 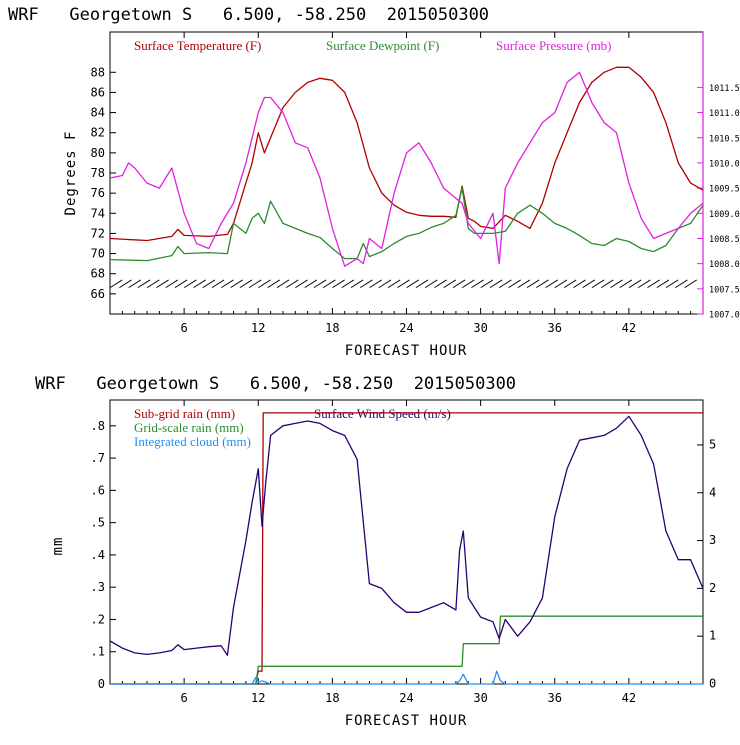 What do you see at coordinates (724, 190) in the screenshot?
I see `y2-tick-label: 1009.5` at bounding box center [724, 190].